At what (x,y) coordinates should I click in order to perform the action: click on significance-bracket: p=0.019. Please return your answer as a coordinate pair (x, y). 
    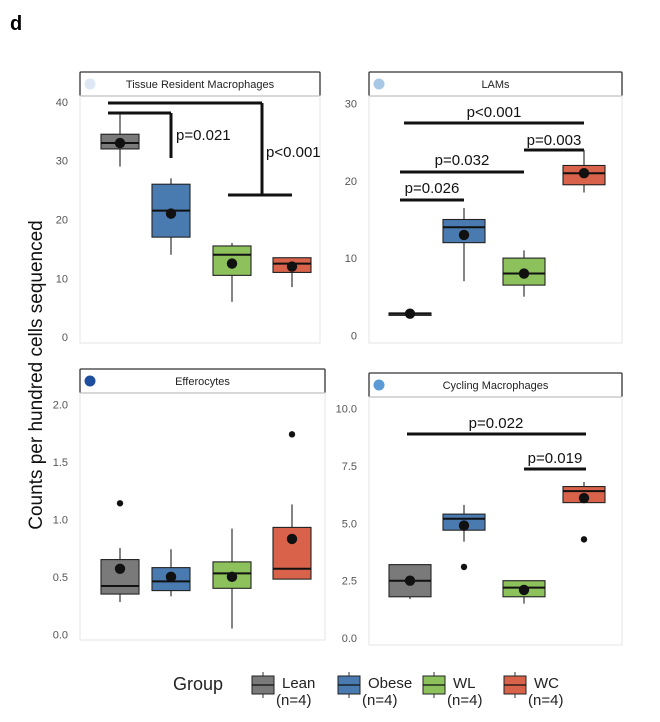
    Looking at the image, I should click on (555, 460).